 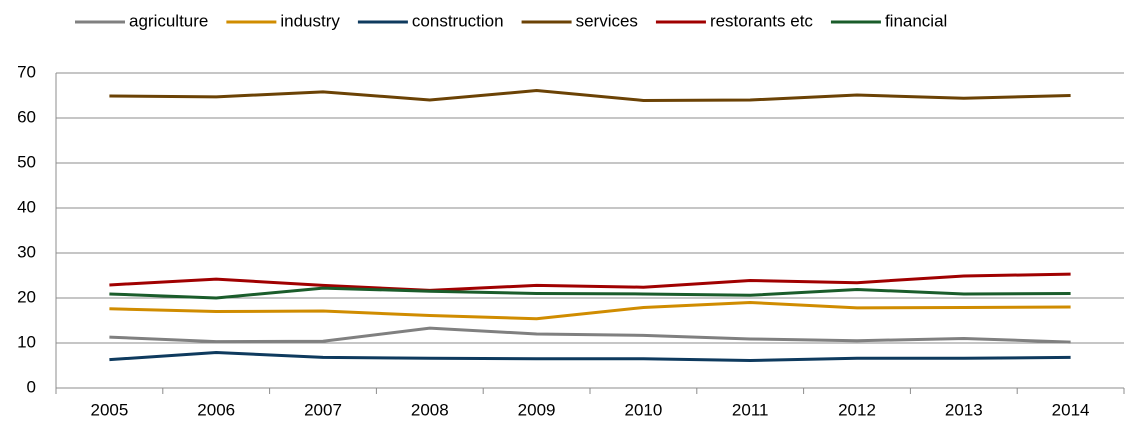 I want to click on x-tick-label: 2013, so click(x=964, y=409).